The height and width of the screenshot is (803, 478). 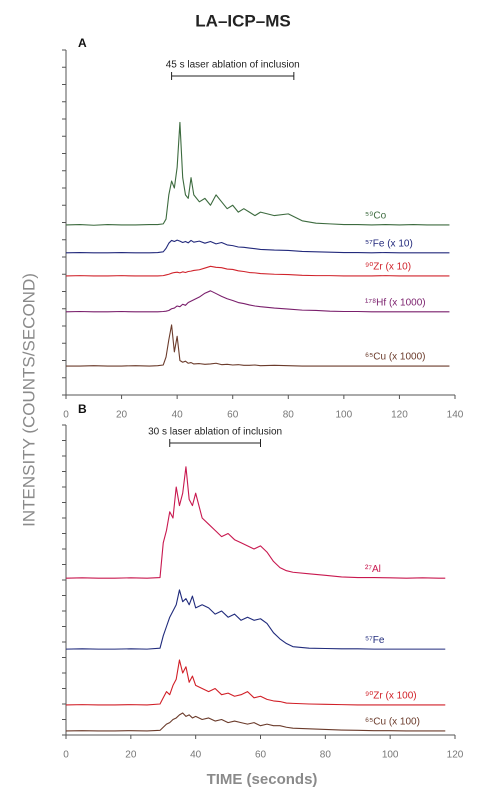 What do you see at coordinates (392, 722) in the screenshot?
I see `series-label: ⁶⁵Cu (x 100)` at bounding box center [392, 722].